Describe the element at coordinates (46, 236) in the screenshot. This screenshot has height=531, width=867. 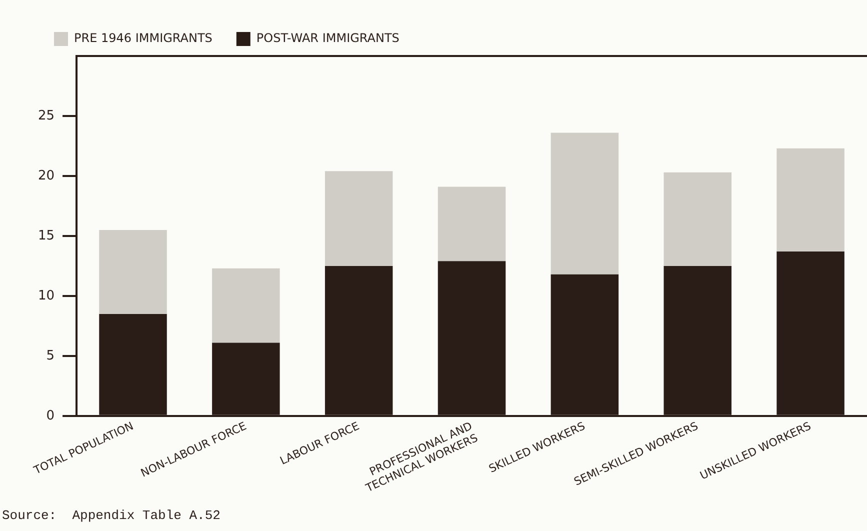
I see `y-tick-label: 15` at that location.